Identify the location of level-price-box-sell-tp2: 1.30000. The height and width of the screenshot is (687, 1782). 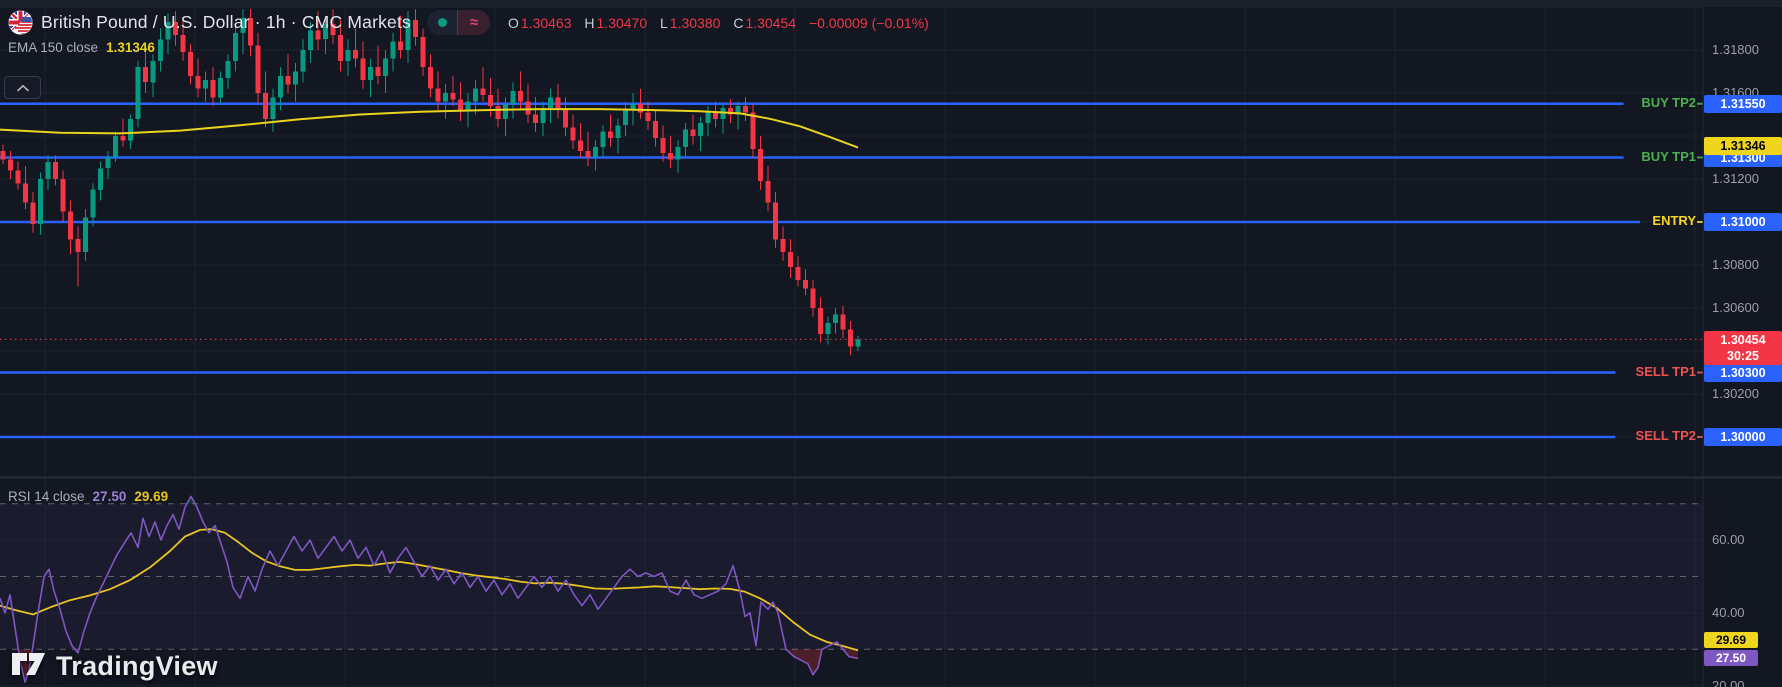
(1743, 437).